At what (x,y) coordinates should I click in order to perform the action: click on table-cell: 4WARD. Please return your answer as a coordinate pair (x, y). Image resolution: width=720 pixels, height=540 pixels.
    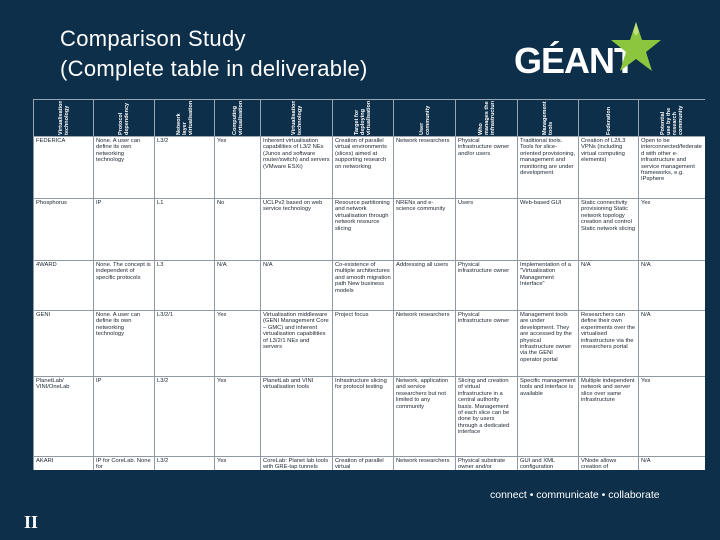
    Looking at the image, I should click on (63, 285).